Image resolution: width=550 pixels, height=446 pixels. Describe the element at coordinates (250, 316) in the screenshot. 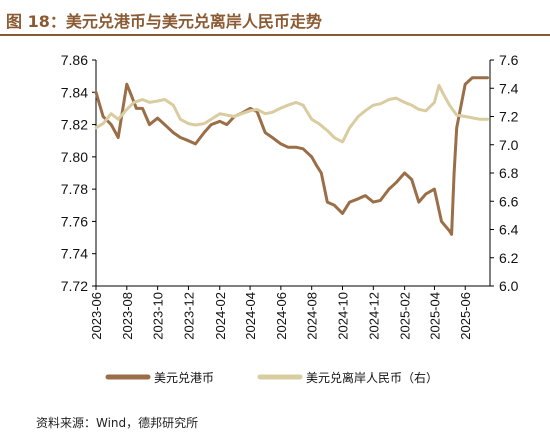

I see `x-tick-label: 2024-04` at that location.